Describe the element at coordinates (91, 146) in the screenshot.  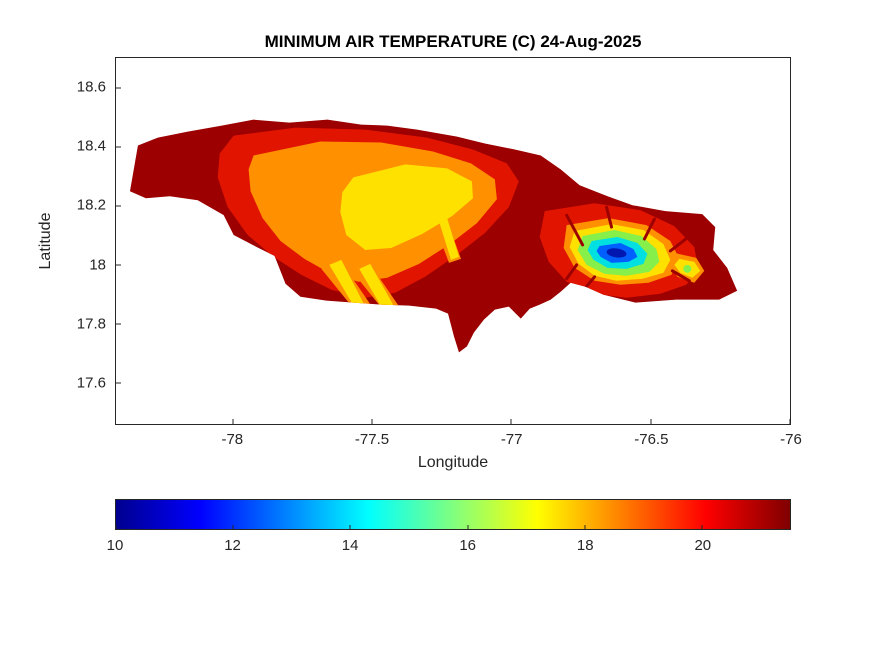
I see `y-tick-label: 18.4` at that location.